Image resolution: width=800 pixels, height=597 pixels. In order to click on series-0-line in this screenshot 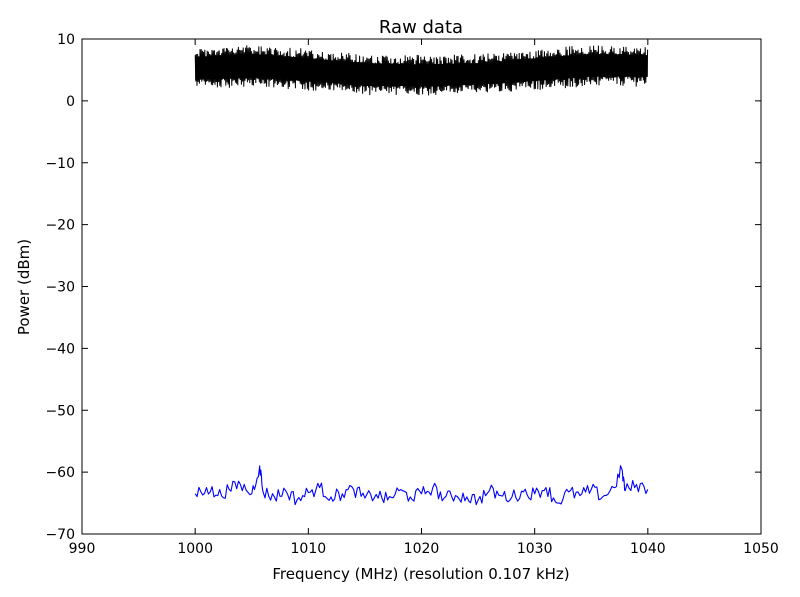, I will do `click(421, 70)`.